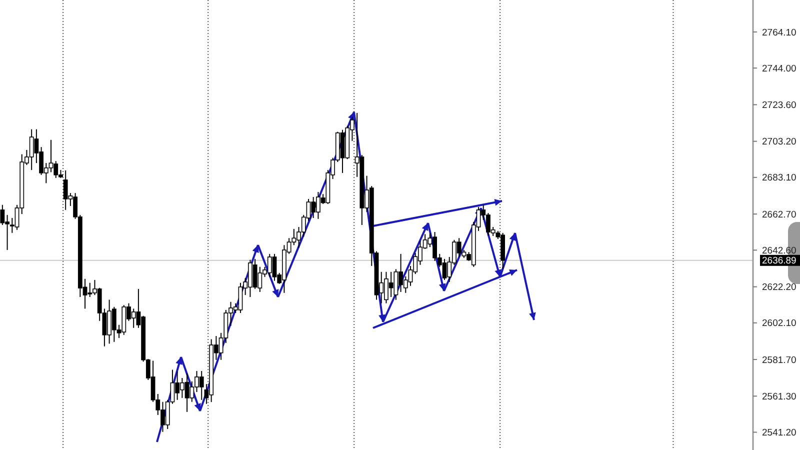 The width and height of the screenshot is (800, 450). Describe the element at coordinates (779, 68) in the screenshot. I see `y-tick-label: 2744.00` at that location.